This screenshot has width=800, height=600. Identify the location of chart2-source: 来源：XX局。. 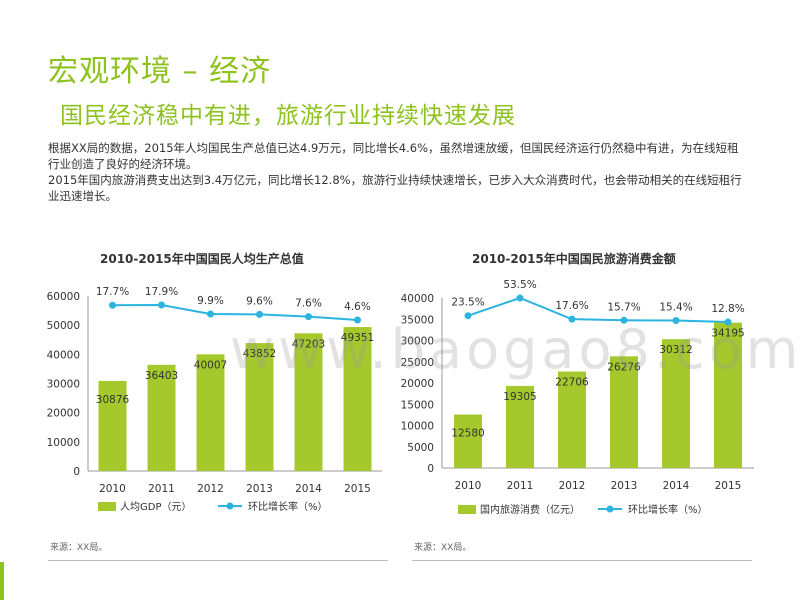
(443, 548).